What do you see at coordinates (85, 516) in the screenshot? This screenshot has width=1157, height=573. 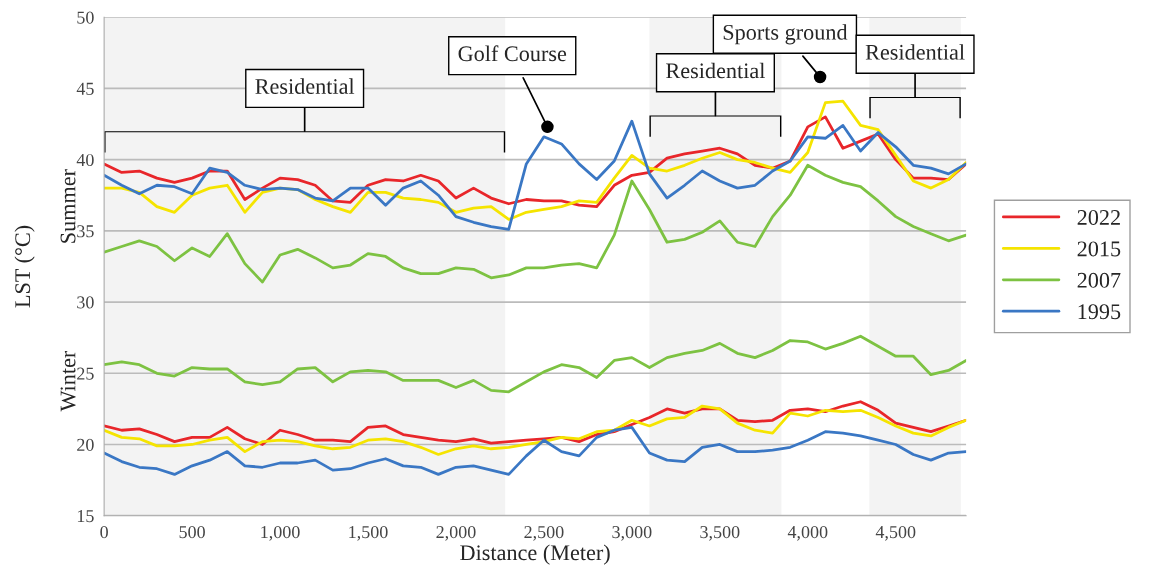 I see `y-tick-label: 15` at bounding box center [85, 516].